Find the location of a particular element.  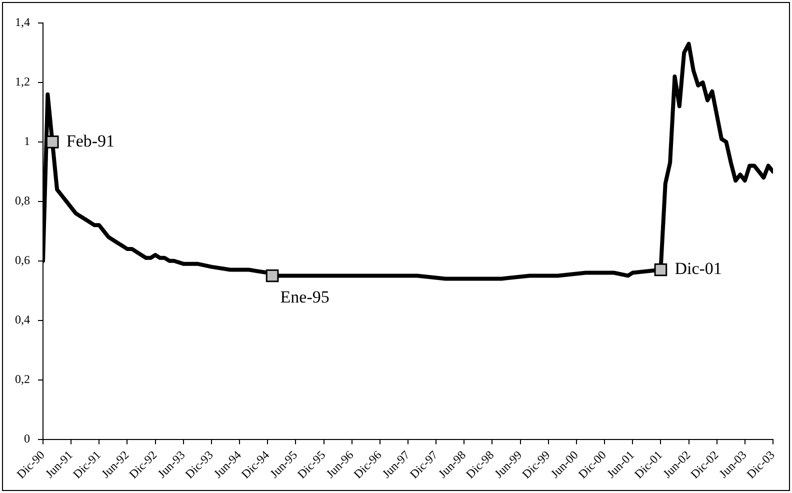

y-tick-label: 0,6 is located at coordinates (22, 260).